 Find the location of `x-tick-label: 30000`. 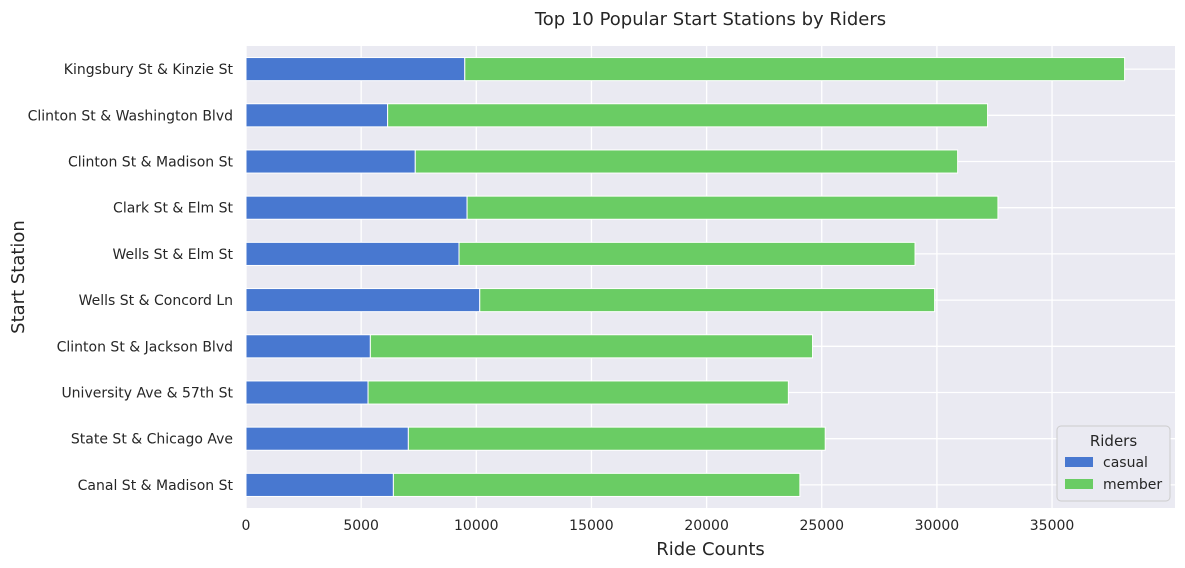

x-tick-label: 30000 is located at coordinates (937, 526).